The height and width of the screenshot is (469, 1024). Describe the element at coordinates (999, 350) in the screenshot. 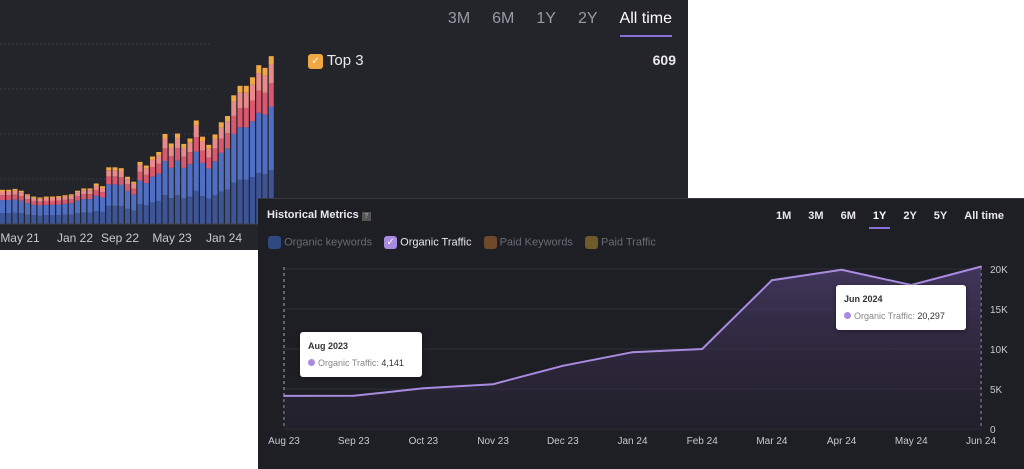

I see `y-tick-label: 10K` at that location.